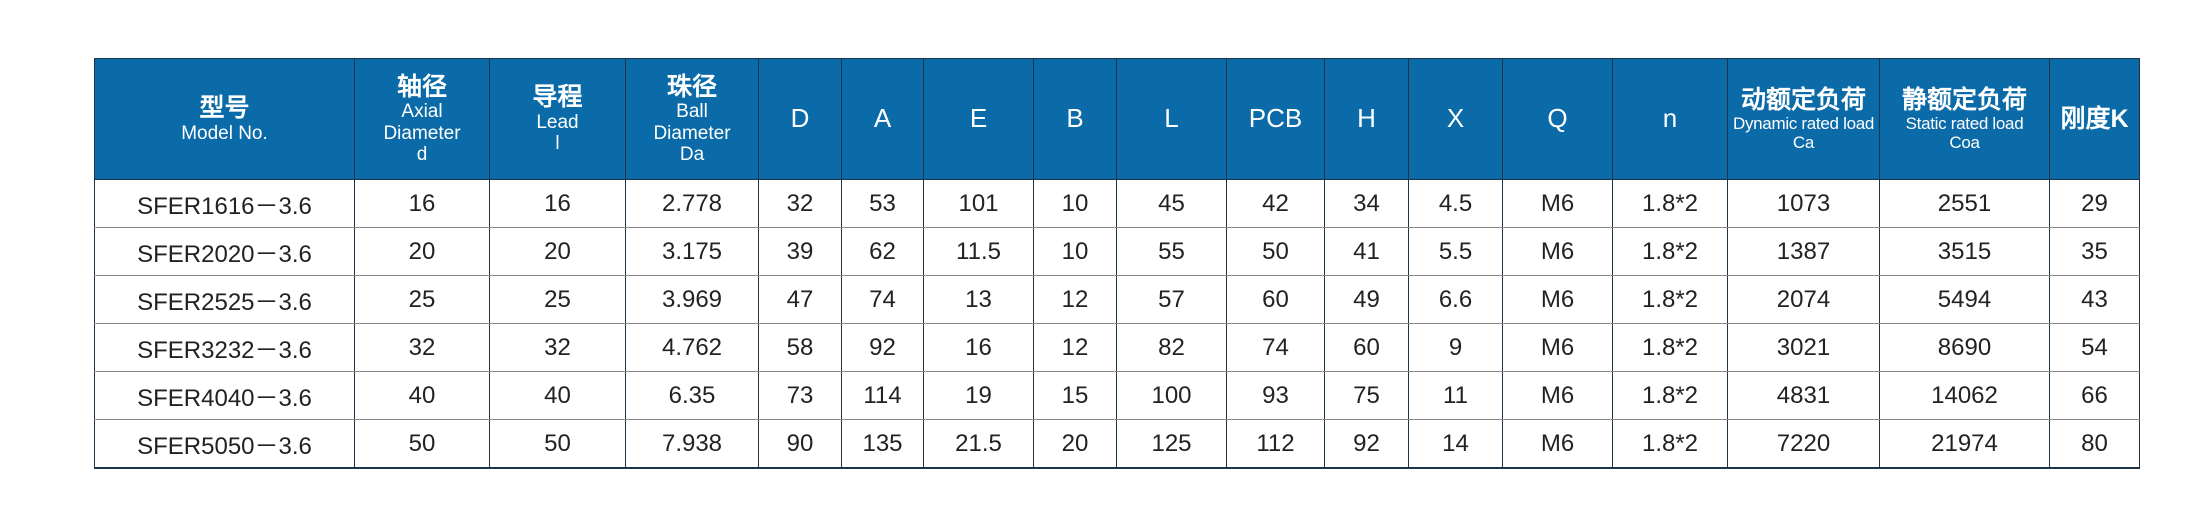 The width and height of the screenshot is (2193, 529). I want to click on header-cn-label: 轴径, so click(421, 86).